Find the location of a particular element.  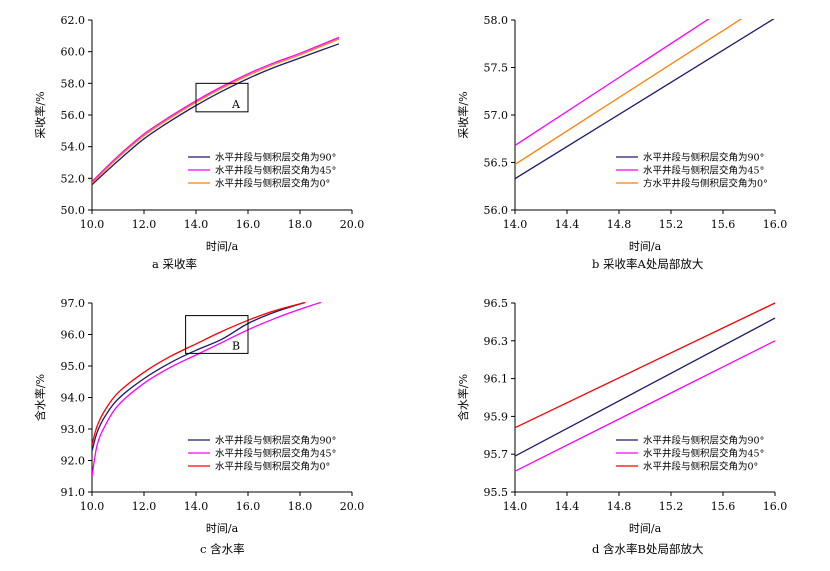

y-tick-label: 57.0 is located at coordinates (496, 115).